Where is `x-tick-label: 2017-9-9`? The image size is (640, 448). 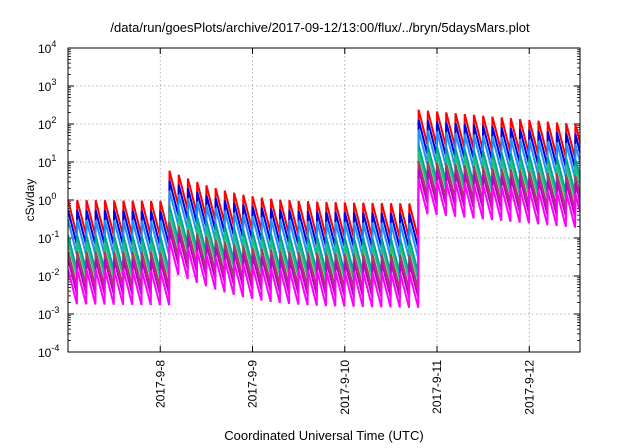 x-tick-label: 2017-9-9 is located at coordinates (253, 384).